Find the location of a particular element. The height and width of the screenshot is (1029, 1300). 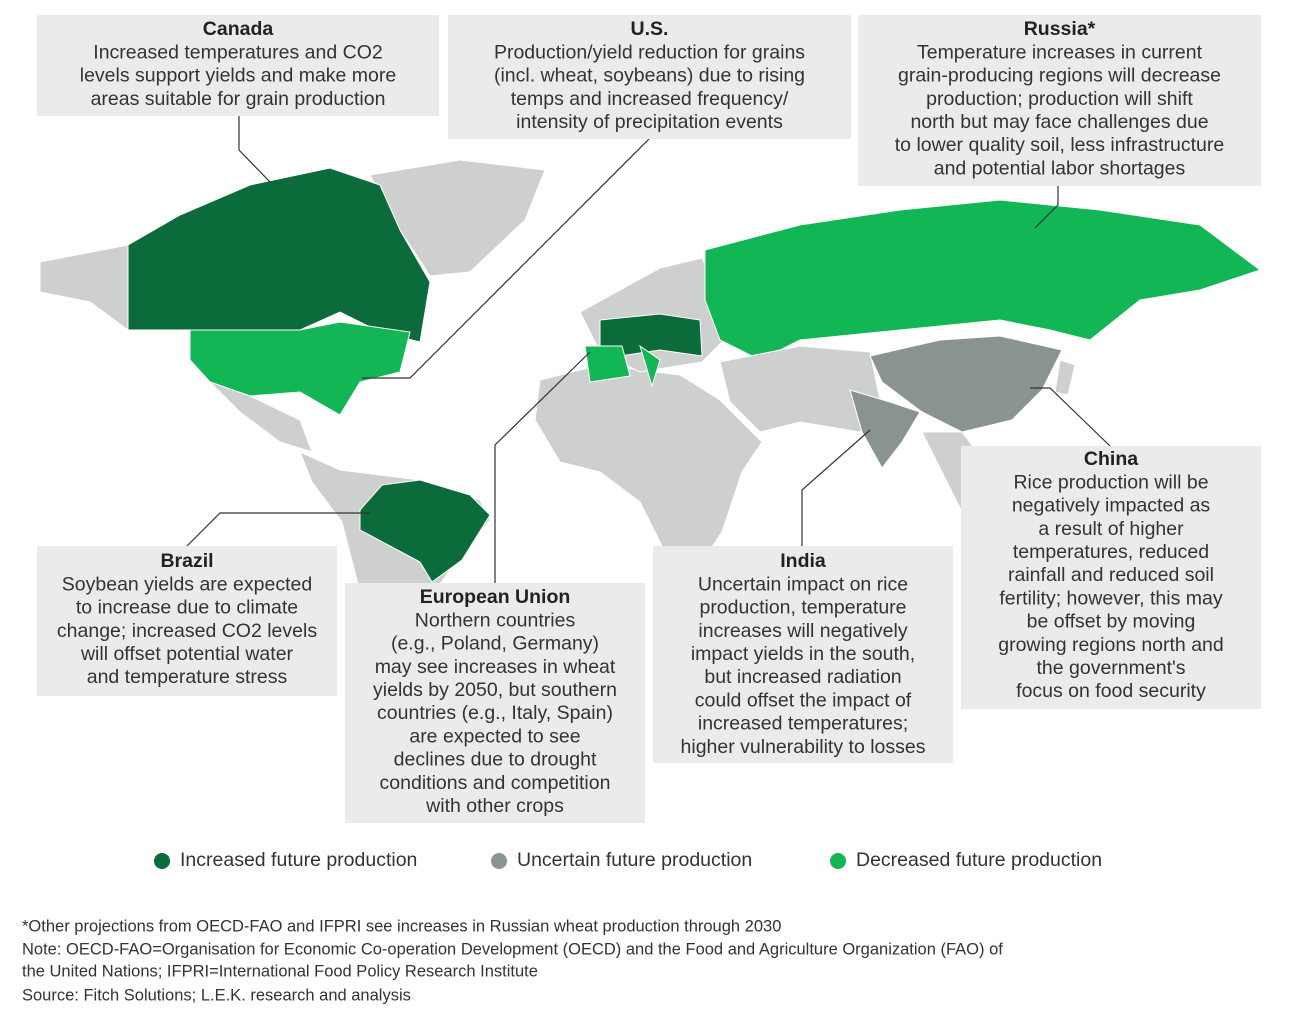

callout-line: Rice production will be is located at coordinates (1110, 482).